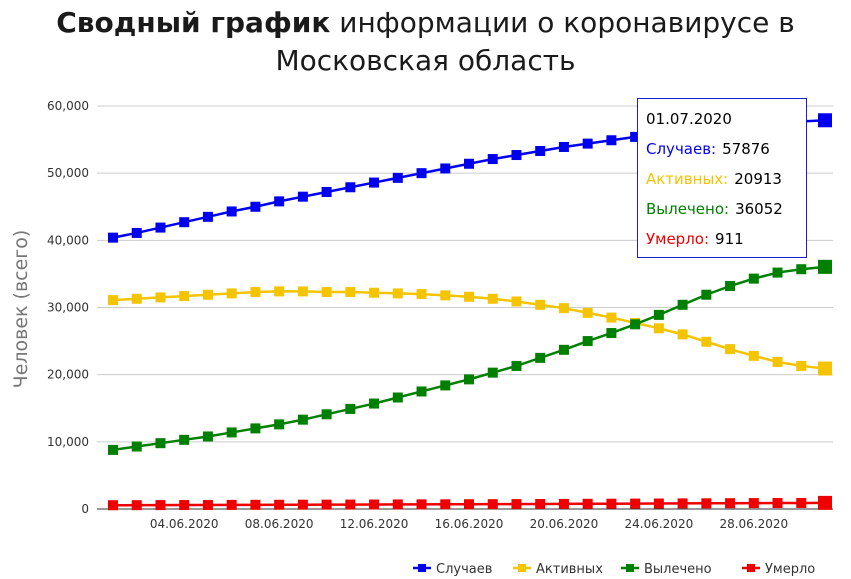 The width and height of the screenshot is (851, 579). I want to click on legend-item: Активных, so click(558, 569).